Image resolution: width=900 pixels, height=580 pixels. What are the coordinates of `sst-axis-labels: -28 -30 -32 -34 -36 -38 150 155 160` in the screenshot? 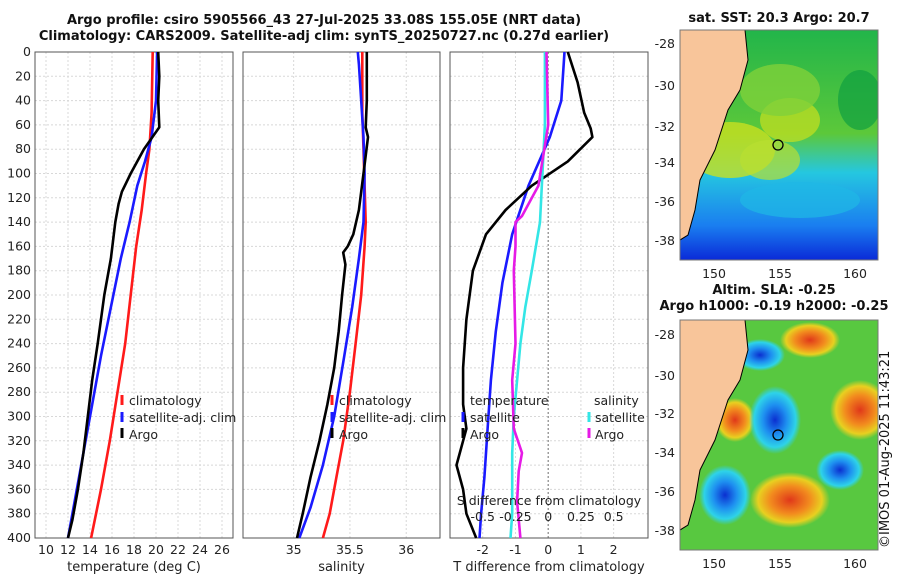 It's located at (761, 158).